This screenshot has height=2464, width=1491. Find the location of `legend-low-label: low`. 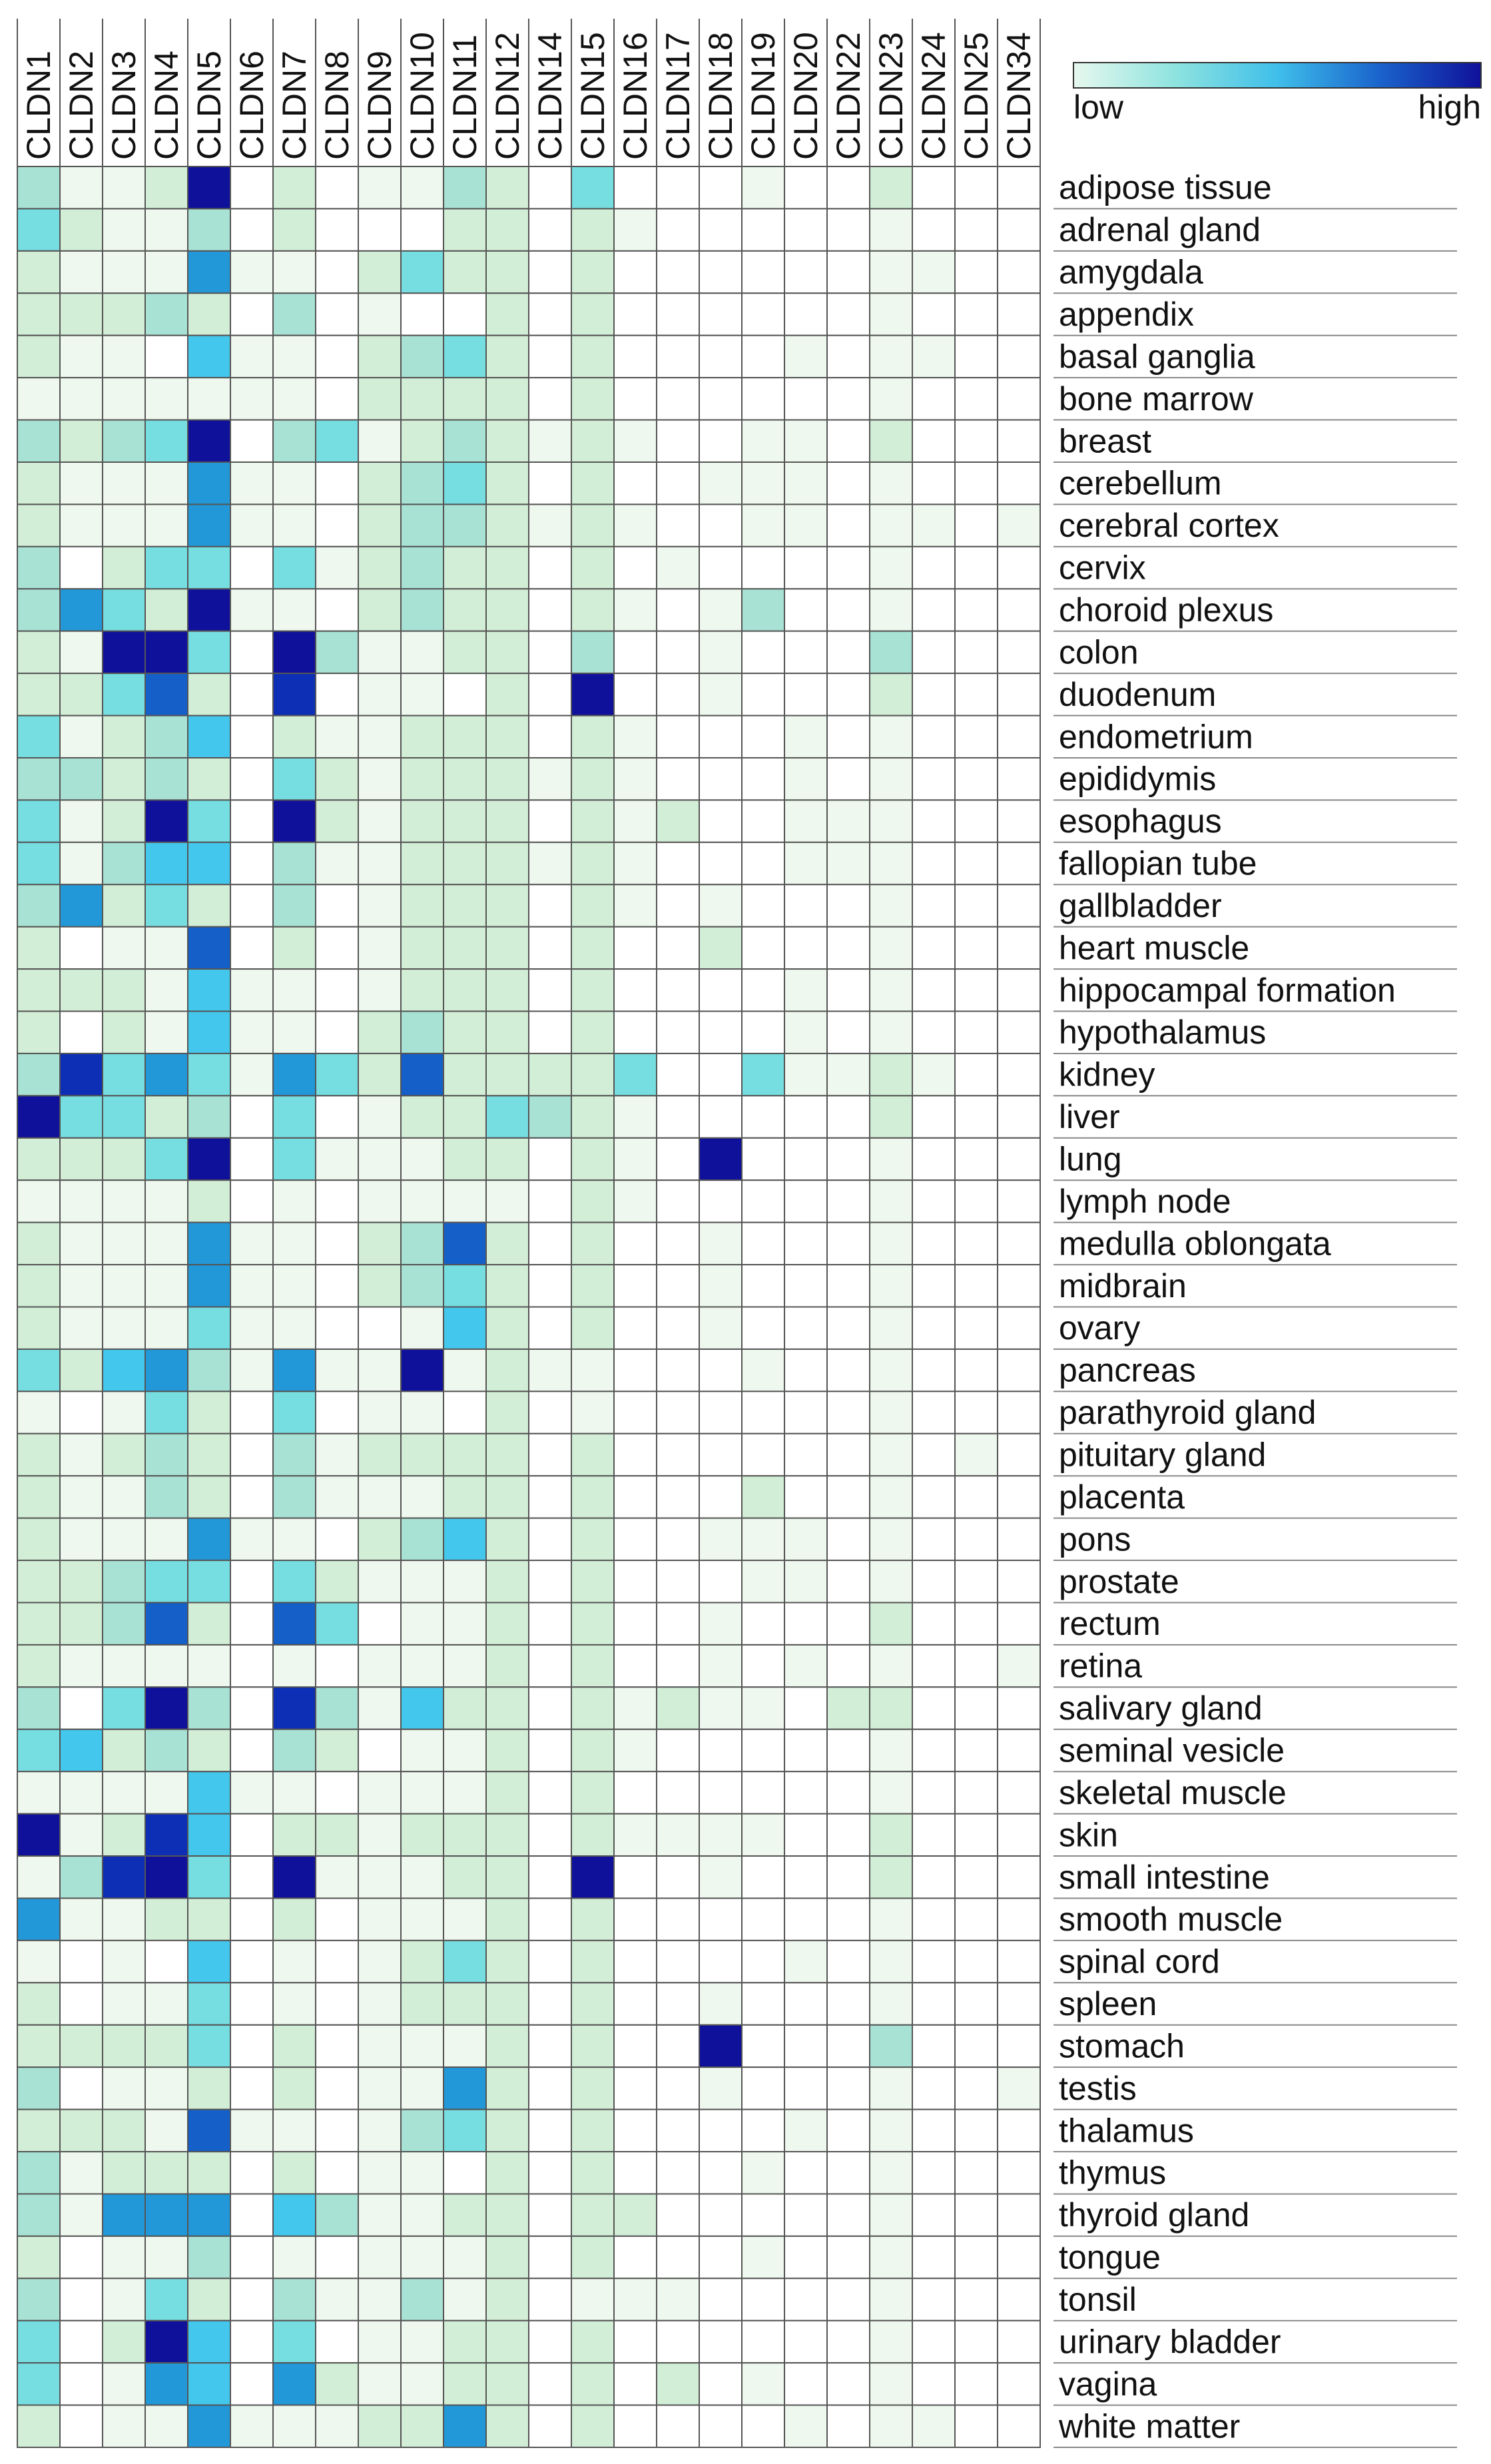

legend-low-label: low is located at coordinates (1098, 107).